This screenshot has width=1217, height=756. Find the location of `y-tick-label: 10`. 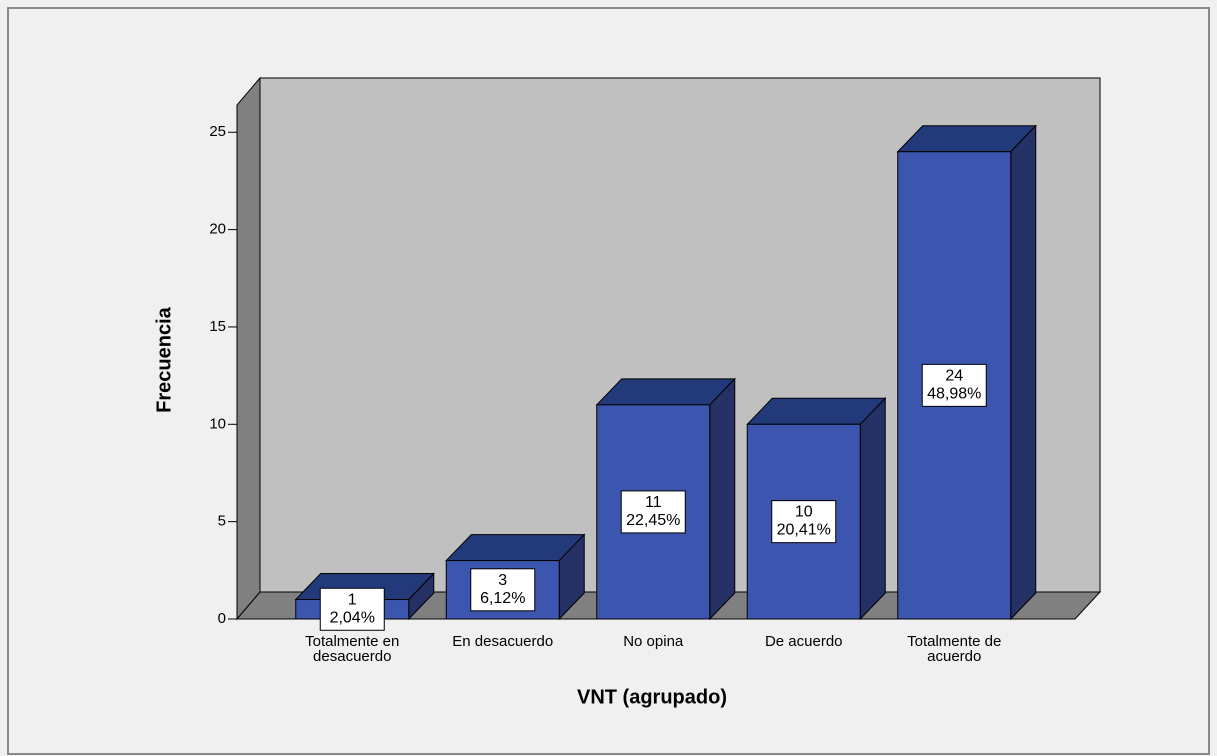

y-tick-label: 10 is located at coordinates (217, 423).